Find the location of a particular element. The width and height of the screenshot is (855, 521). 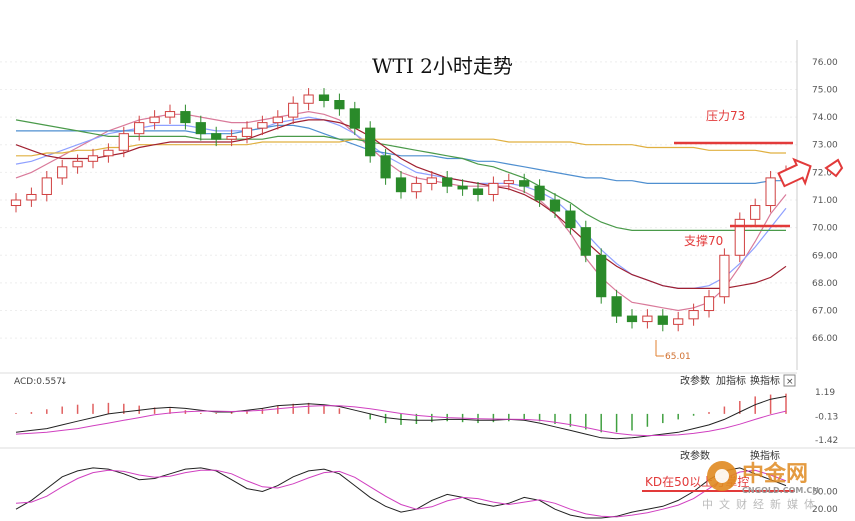

watermark-subtitle: 中文财经新媒体 is located at coordinates (761, 504).